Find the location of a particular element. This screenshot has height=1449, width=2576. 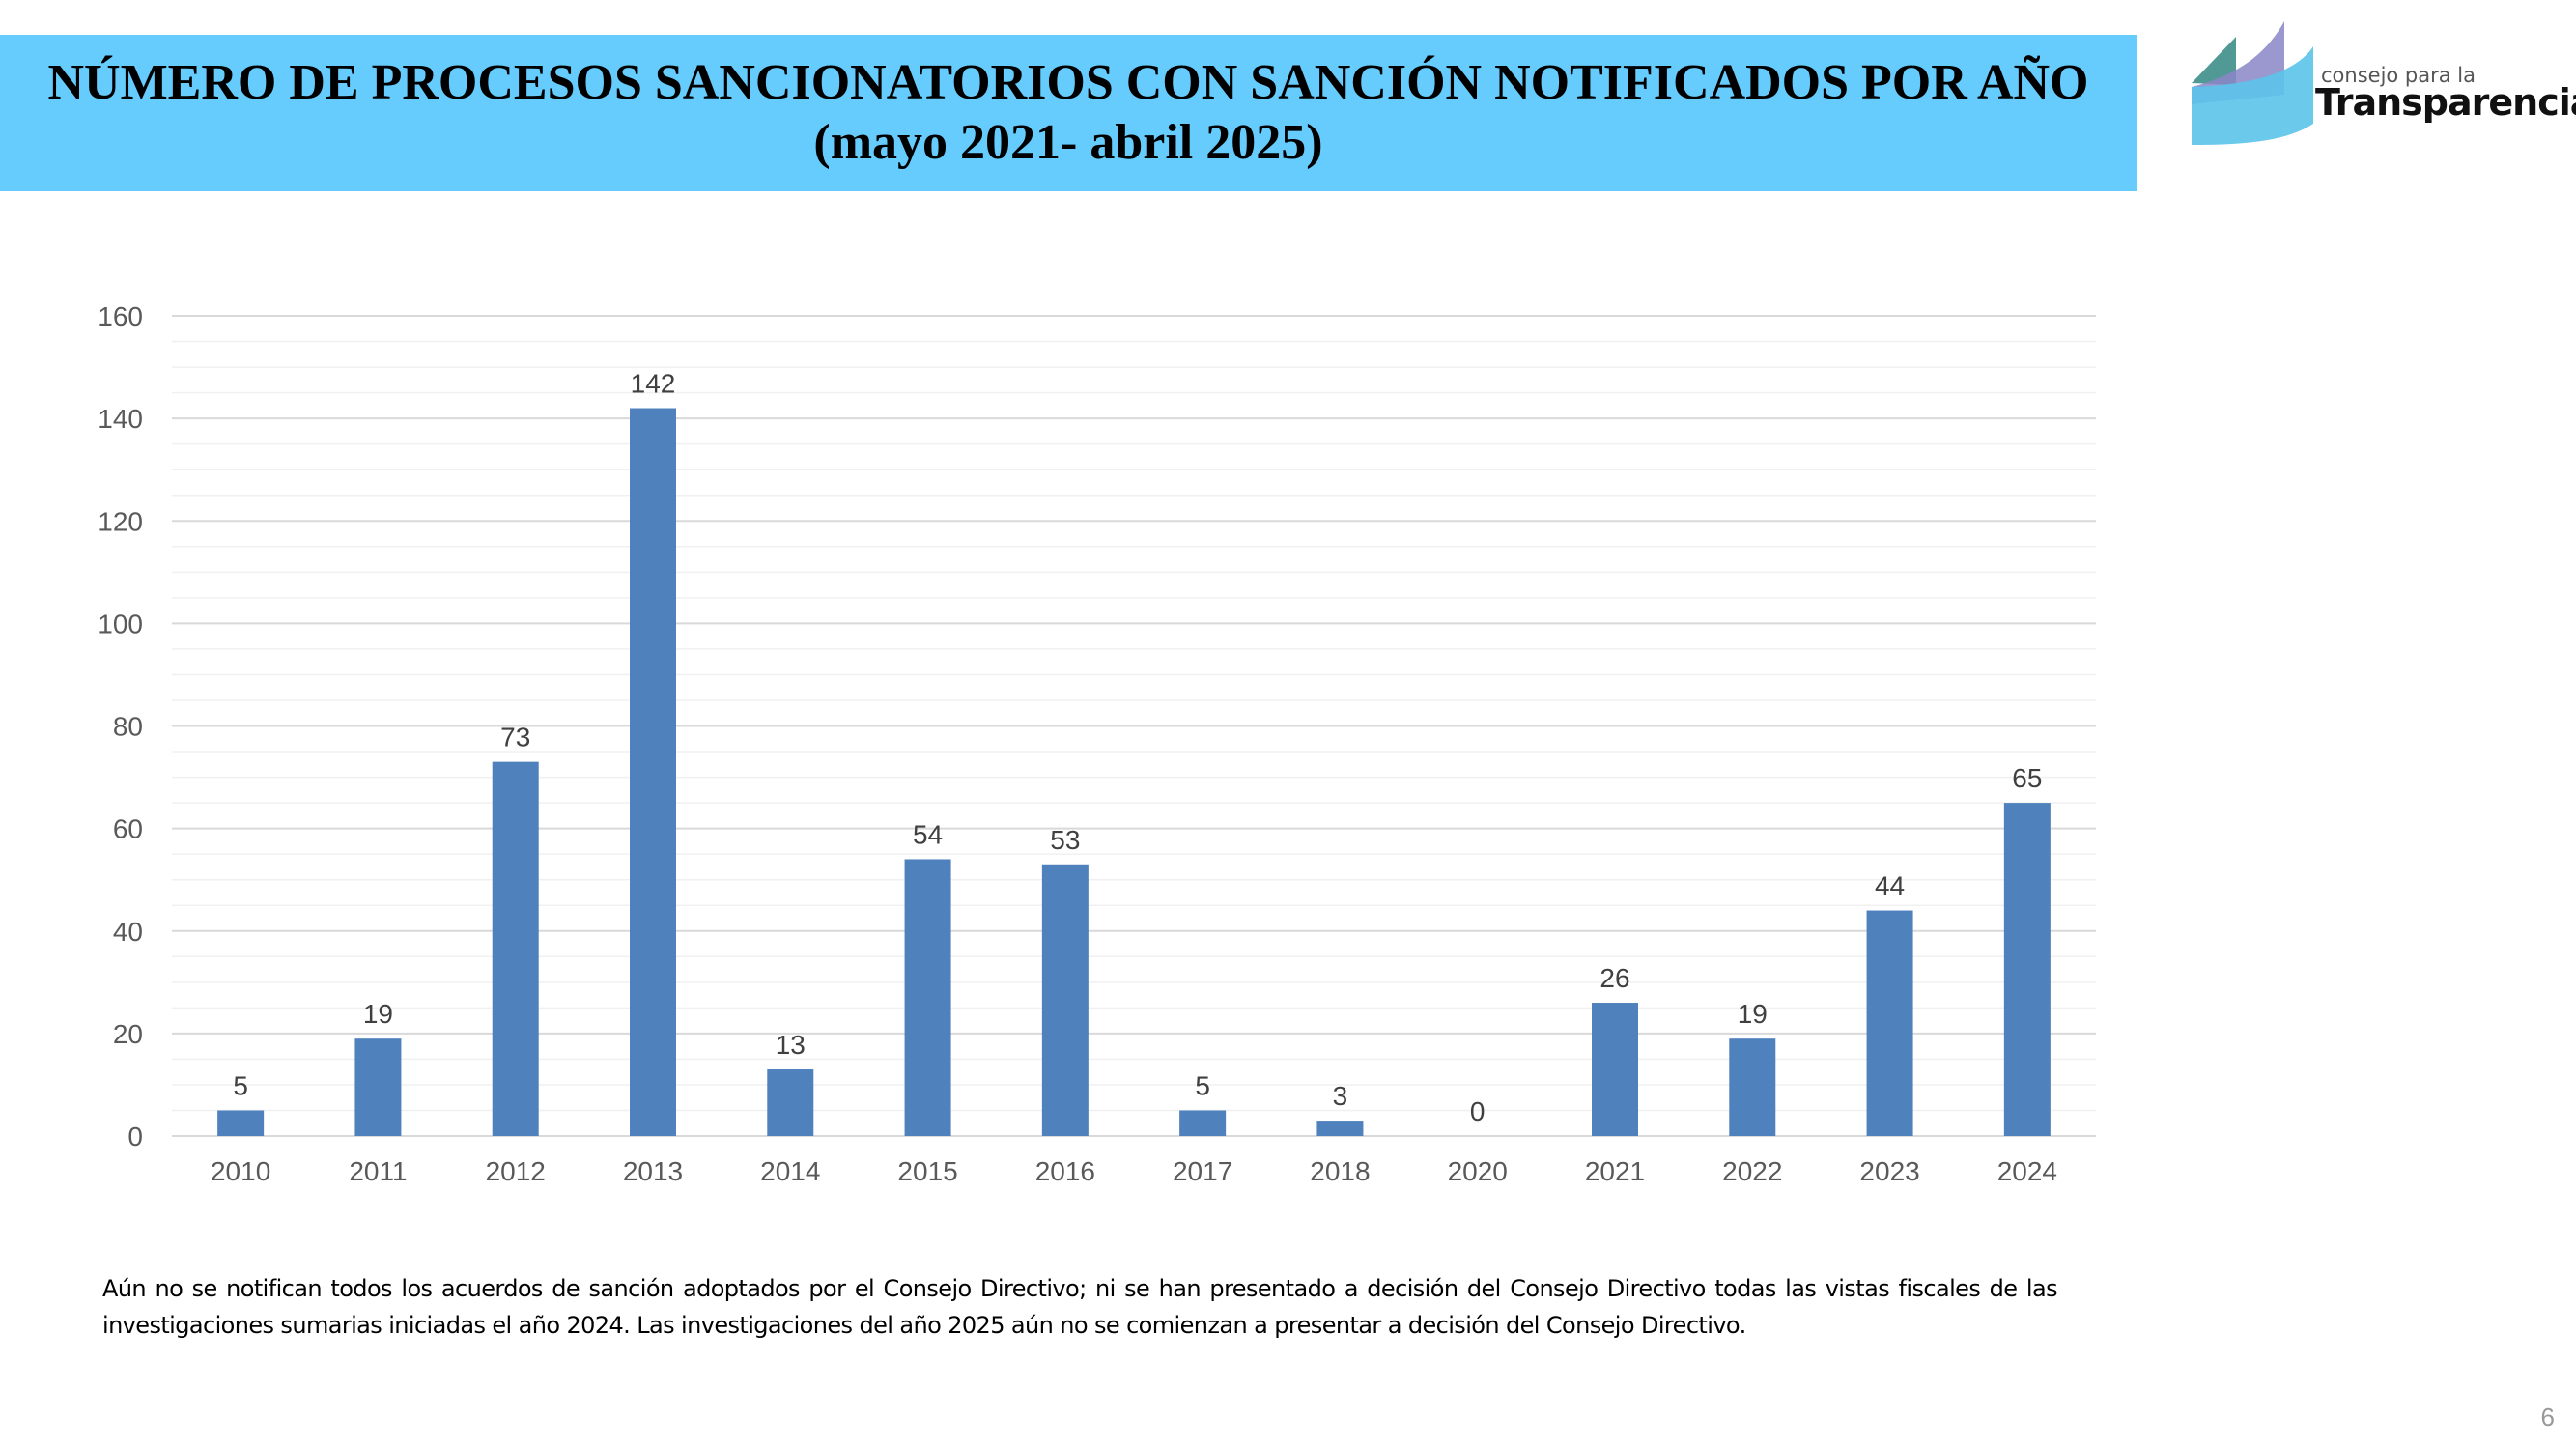

y-tick-label: 100 is located at coordinates (120, 624).